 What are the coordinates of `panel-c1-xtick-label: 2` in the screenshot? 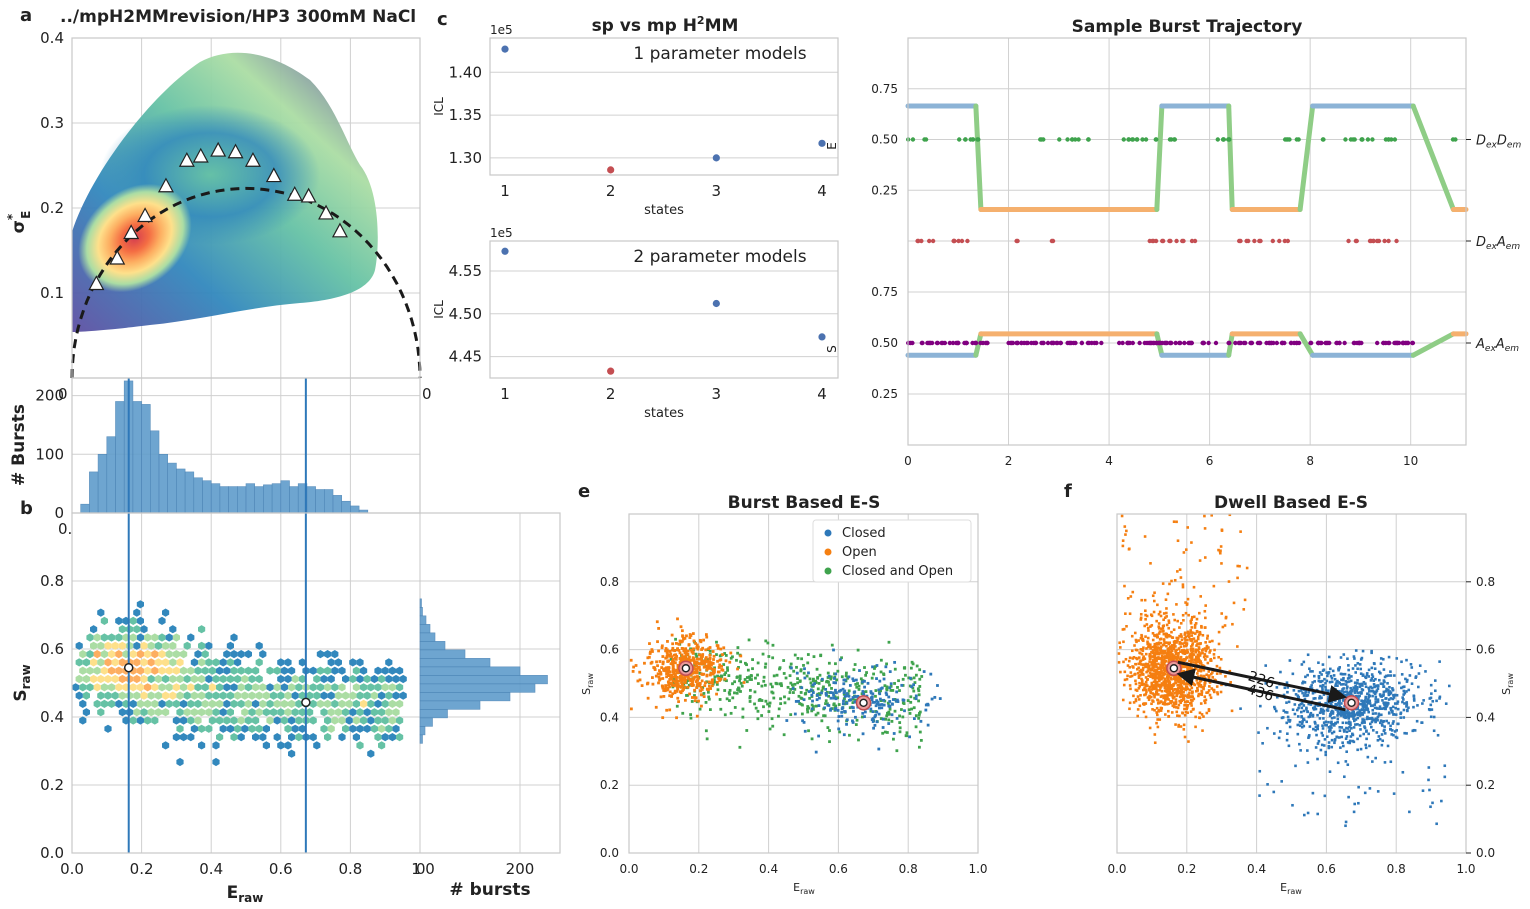 It's located at (611, 191).